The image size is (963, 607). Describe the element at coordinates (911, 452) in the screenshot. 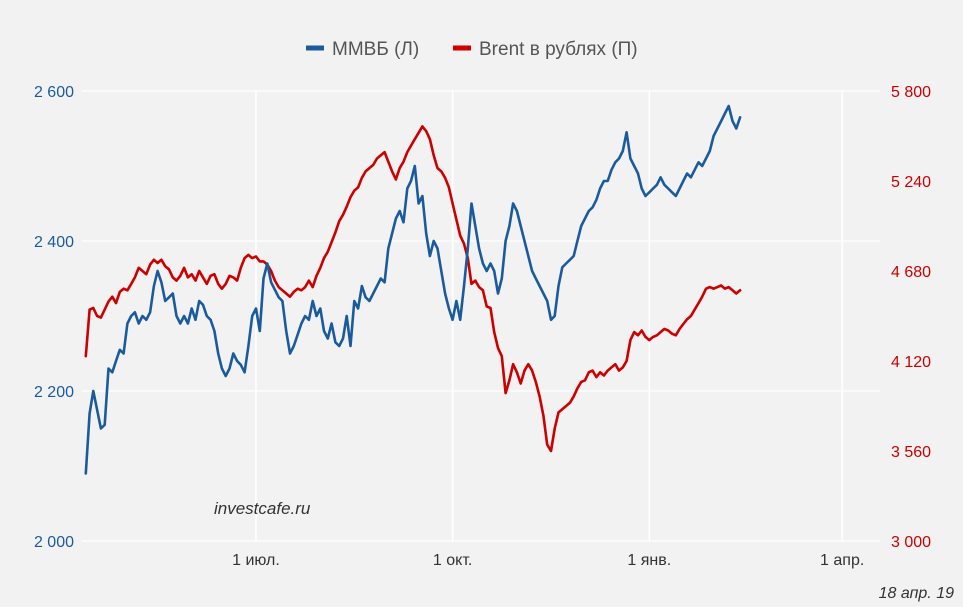

I see `right-axis-tick-label: 3 560` at that location.